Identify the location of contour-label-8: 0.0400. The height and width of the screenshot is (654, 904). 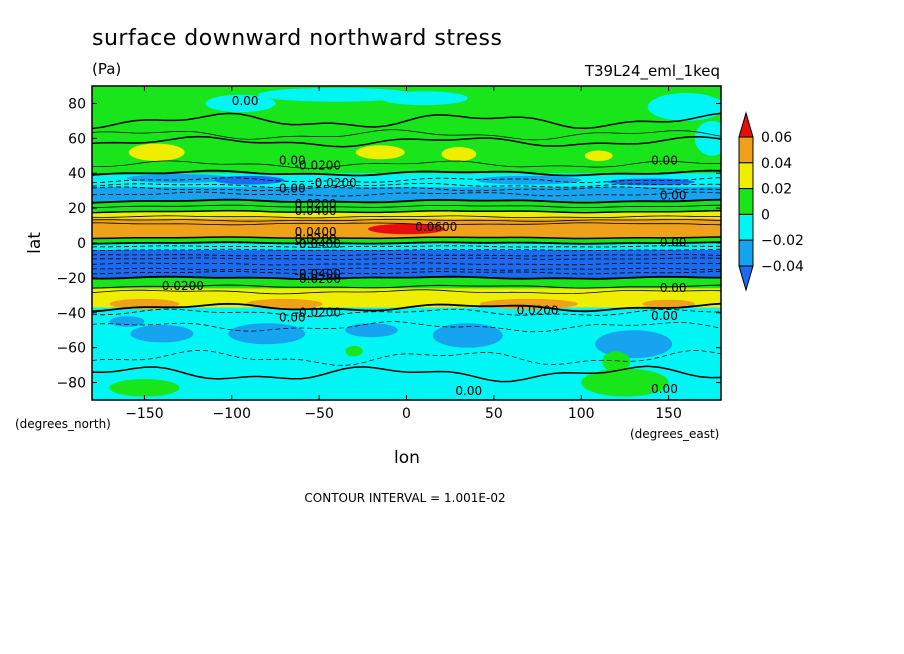
(316, 232).